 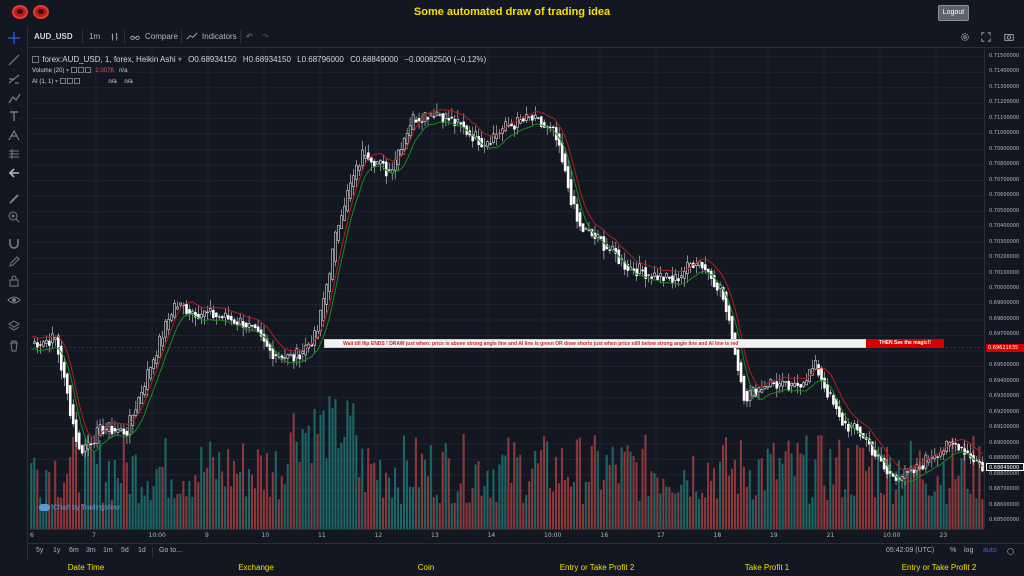 I want to click on lock-icon, so click(x=14, y=282).